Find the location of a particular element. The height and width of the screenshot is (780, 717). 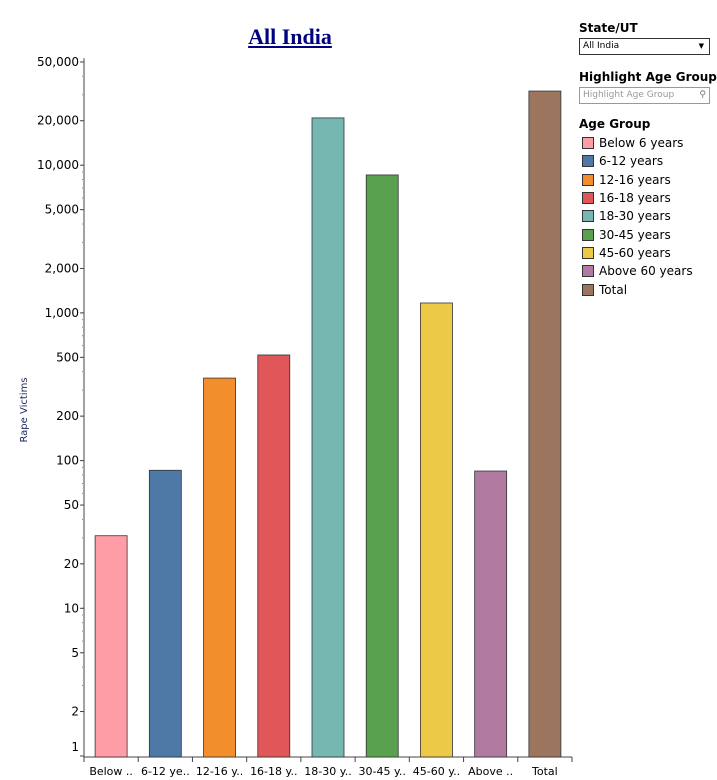

legend-label: Total is located at coordinates (613, 289).